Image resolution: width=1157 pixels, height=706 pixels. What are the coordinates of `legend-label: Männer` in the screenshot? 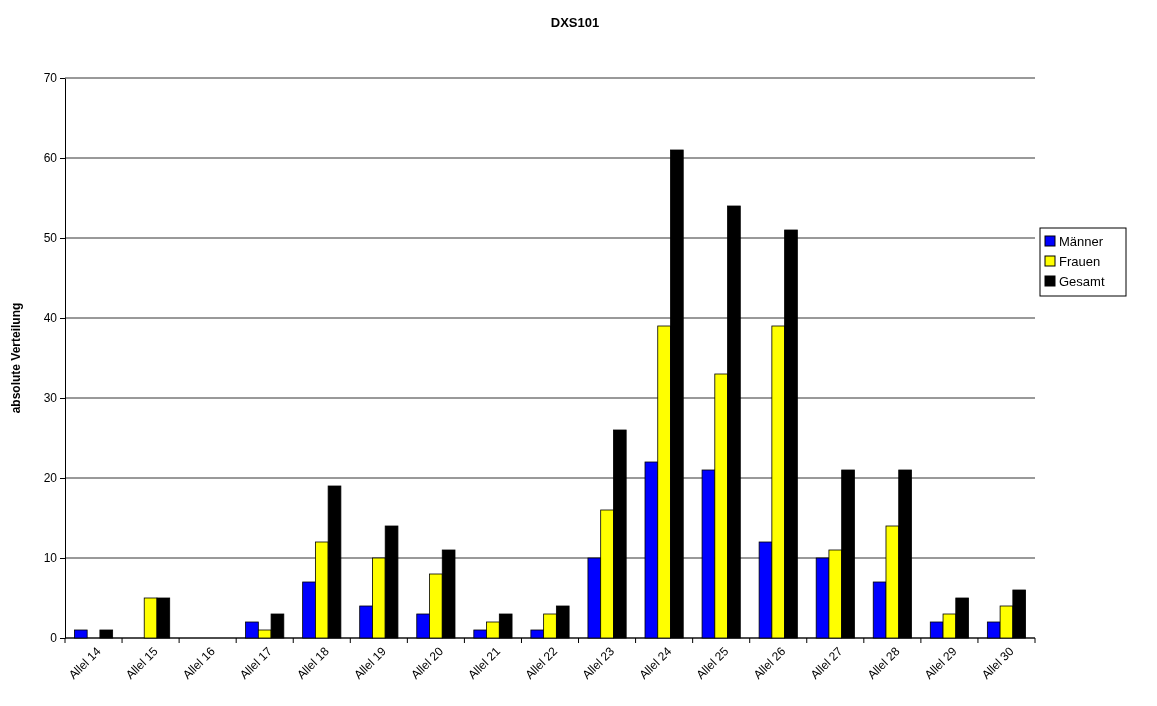 It's located at (1081, 241).